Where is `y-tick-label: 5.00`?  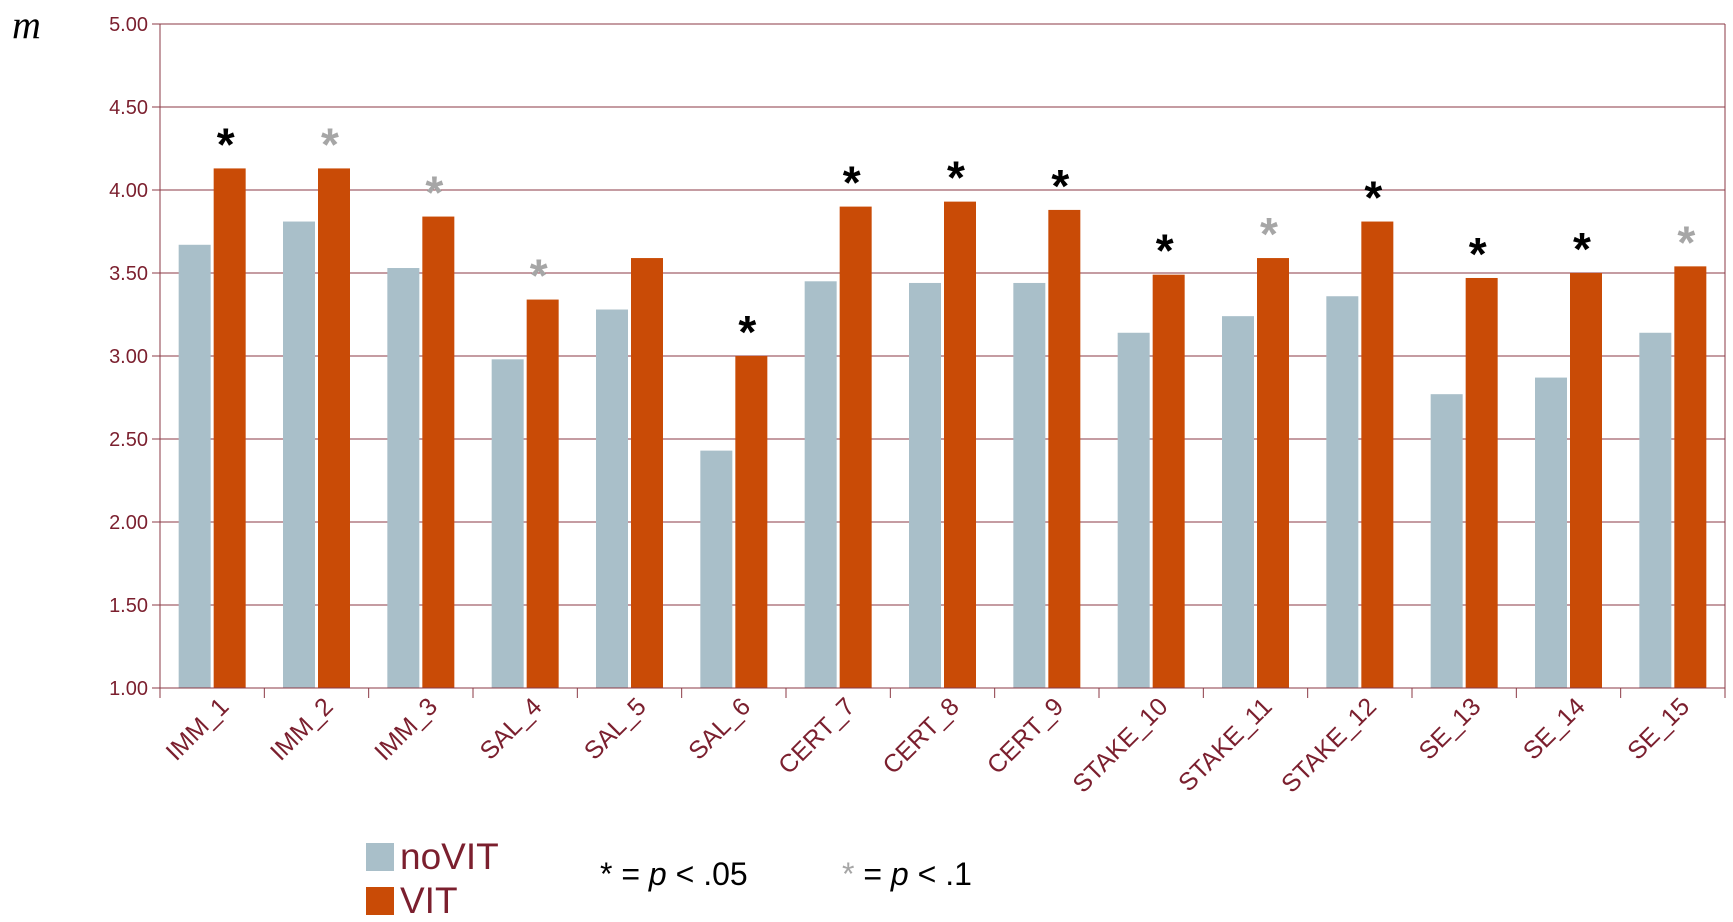
y-tick-label: 5.00 is located at coordinates (128, 25).